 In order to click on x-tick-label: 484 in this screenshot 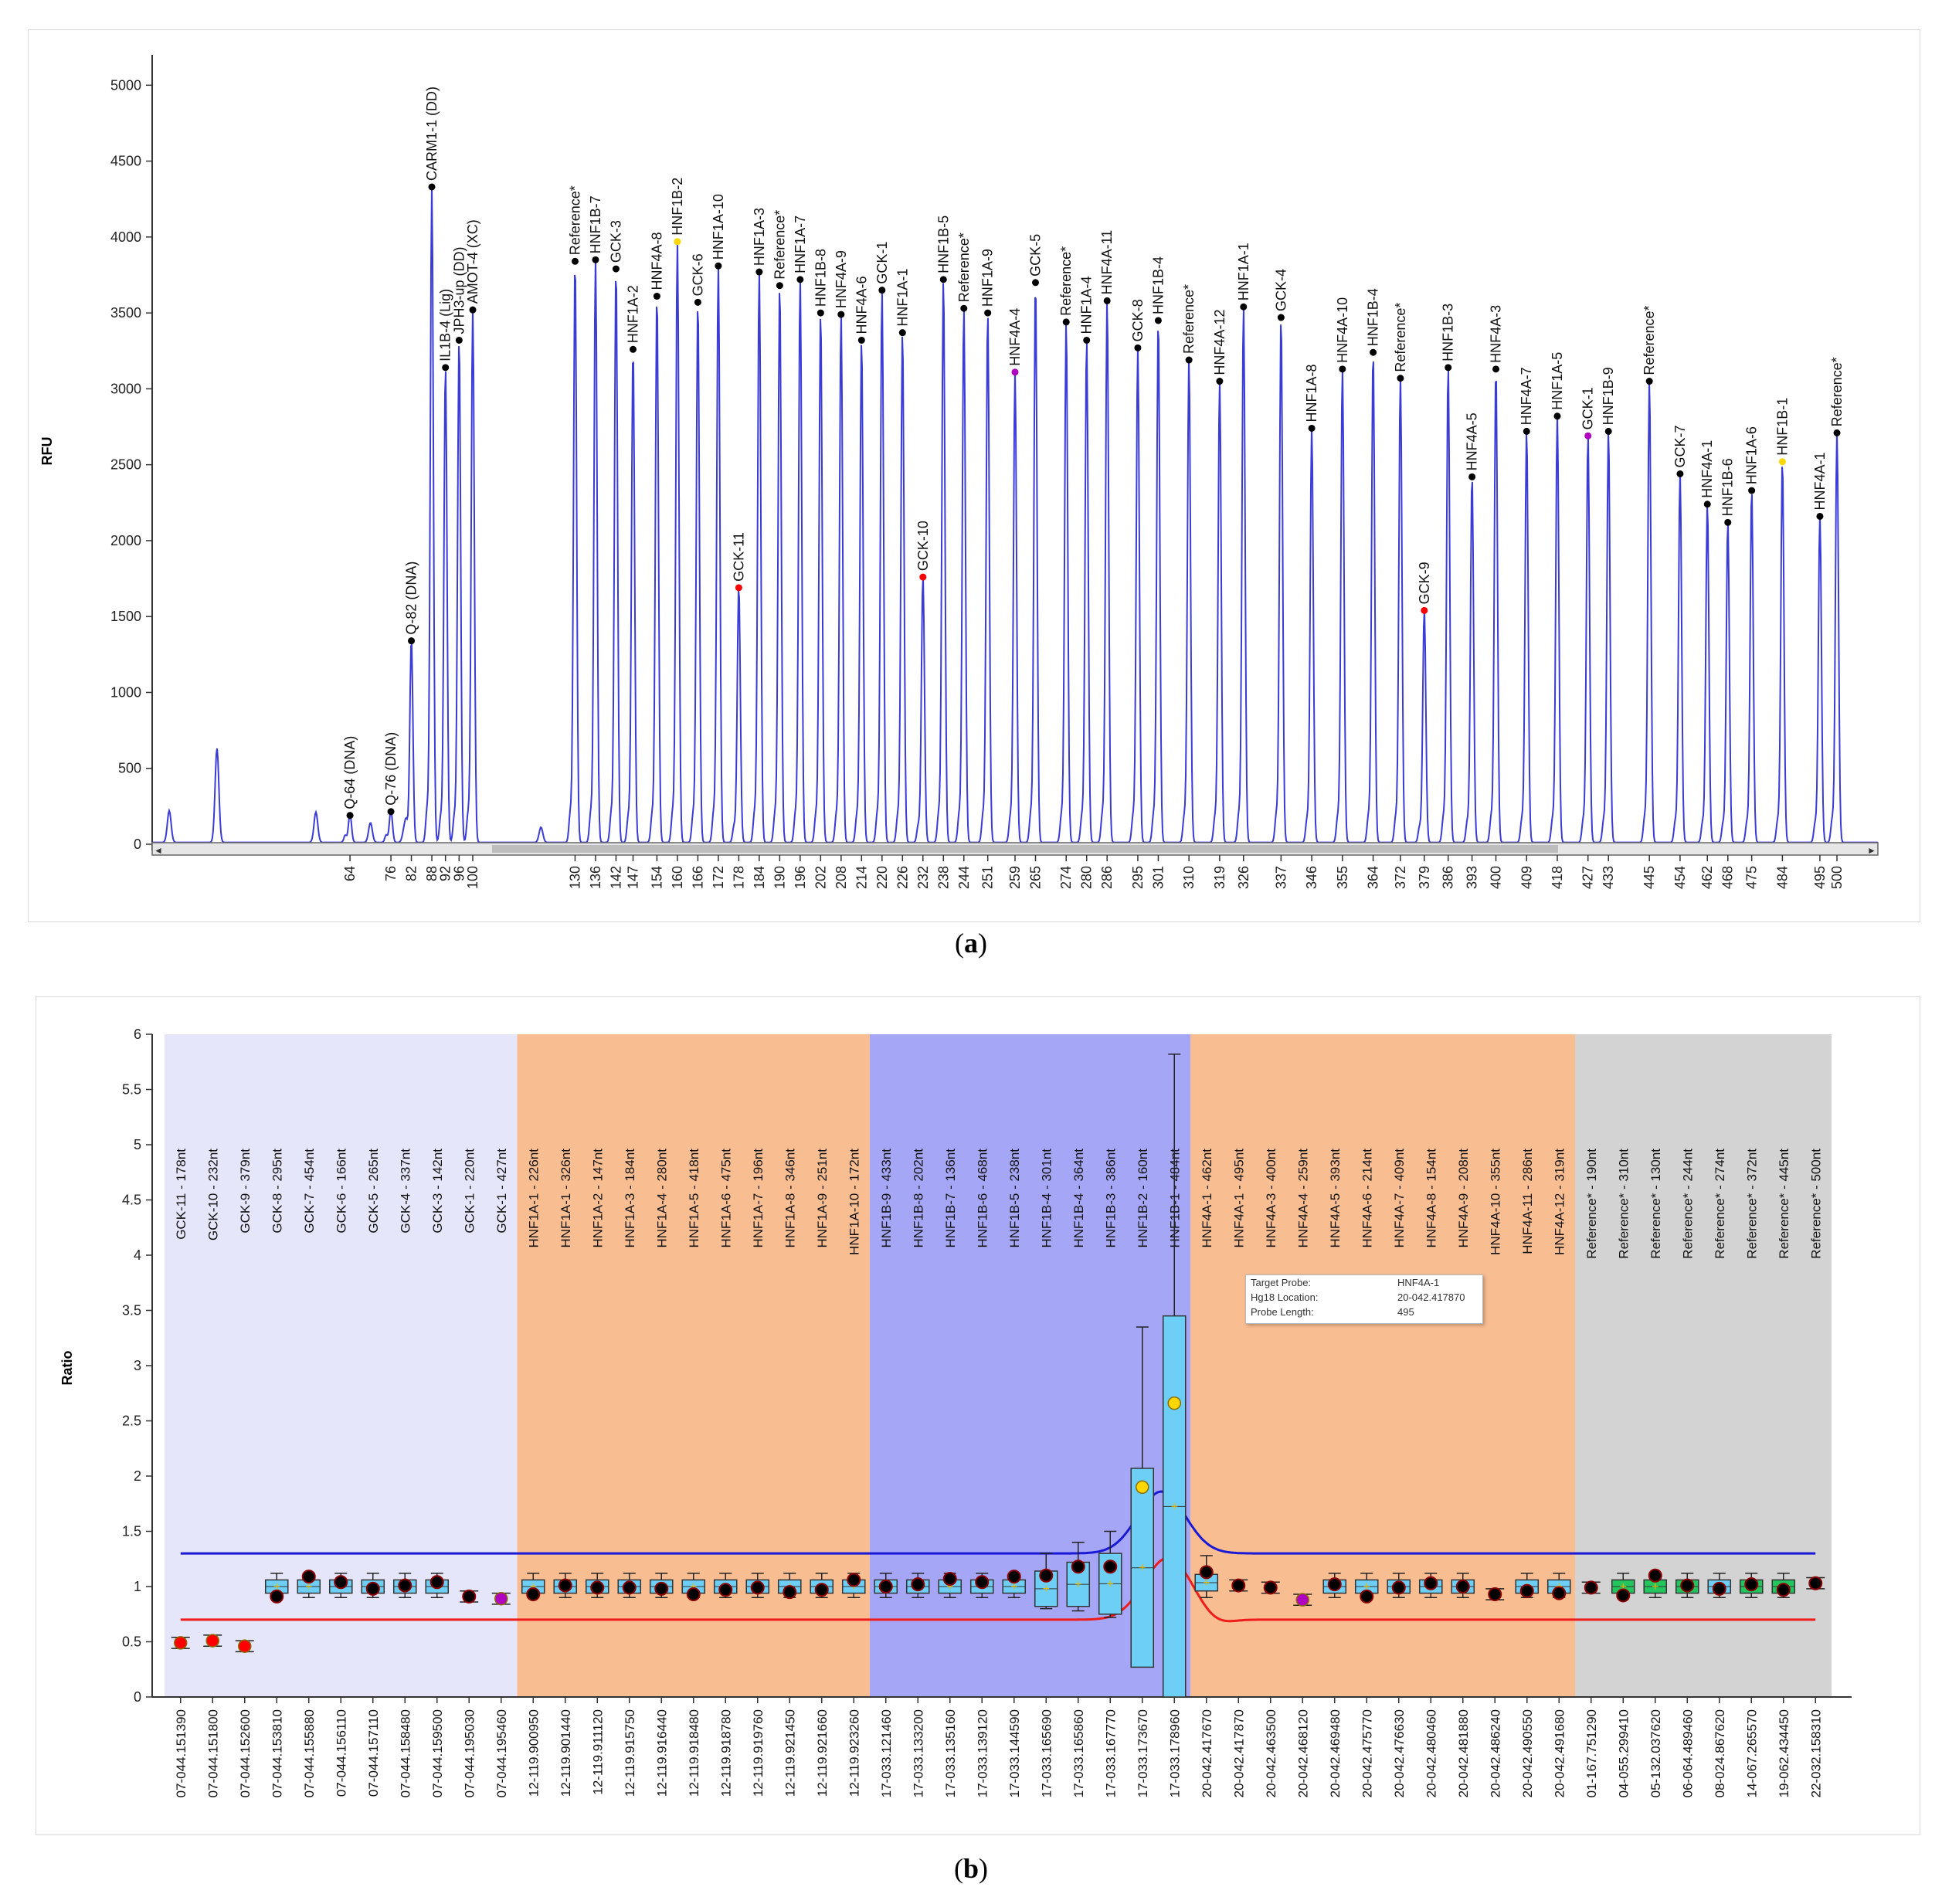, I will do `click(1782, 877)`.